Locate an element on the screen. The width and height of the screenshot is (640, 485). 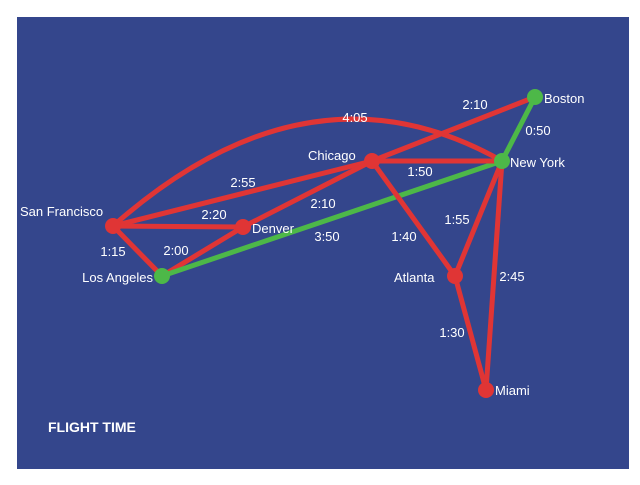
flight-time-new-york-boston: 0:50 is located at coordinates (537, 130).